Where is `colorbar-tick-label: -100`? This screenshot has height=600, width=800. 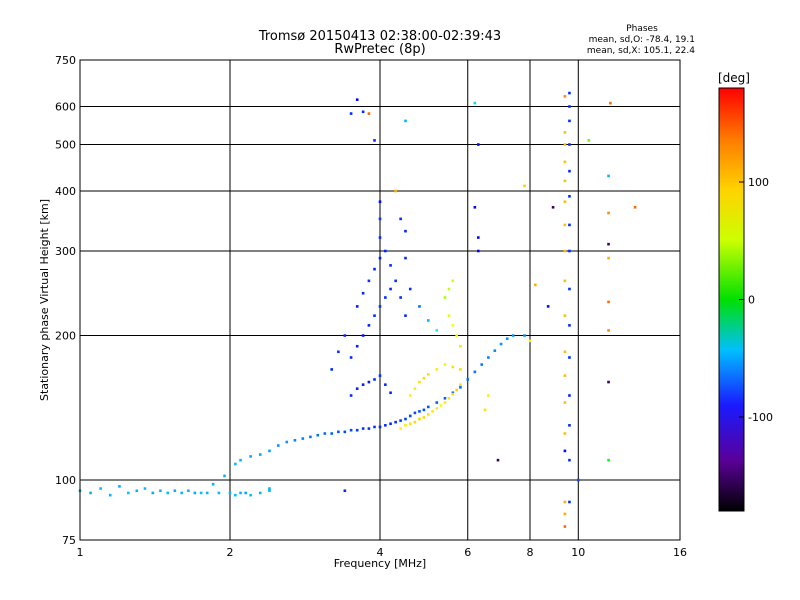 colorbar-tick-label: -100 is located at coordinates (760, 417).